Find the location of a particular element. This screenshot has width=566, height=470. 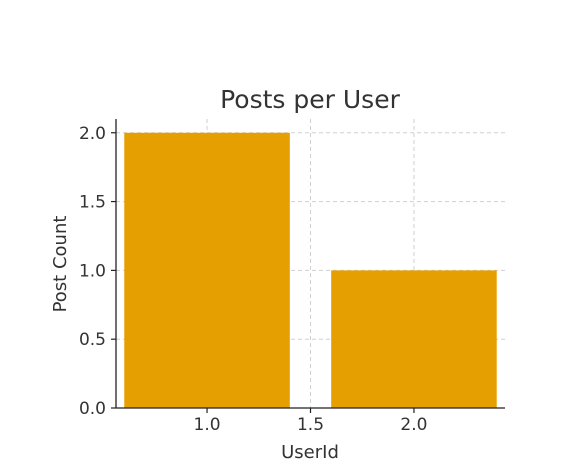

y-tick-label: 1.0 is located at coordinates (92, 271).